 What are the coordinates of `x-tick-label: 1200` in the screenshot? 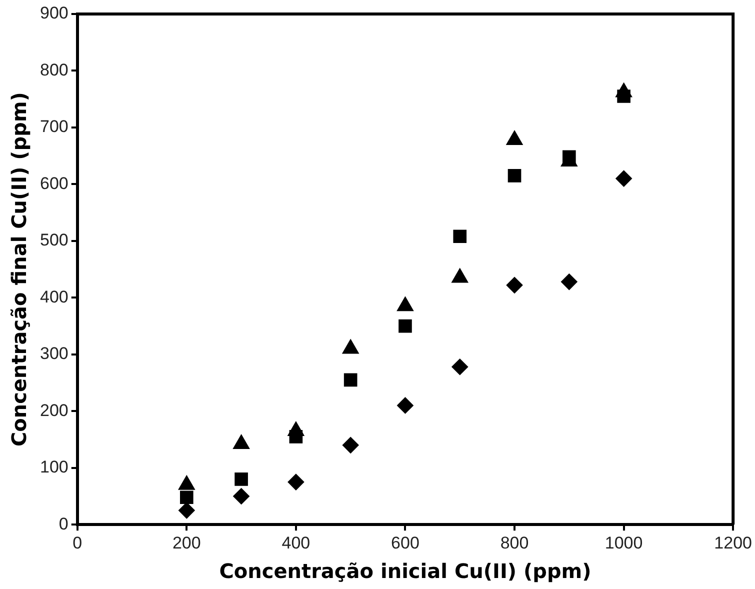 It's located at (733, 542).